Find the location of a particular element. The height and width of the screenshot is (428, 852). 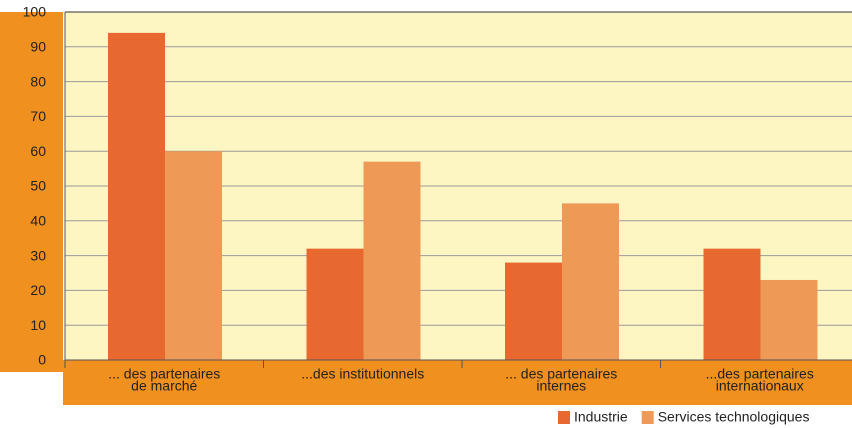

y-tick-label: 20 is located at coordinates (38, 290).